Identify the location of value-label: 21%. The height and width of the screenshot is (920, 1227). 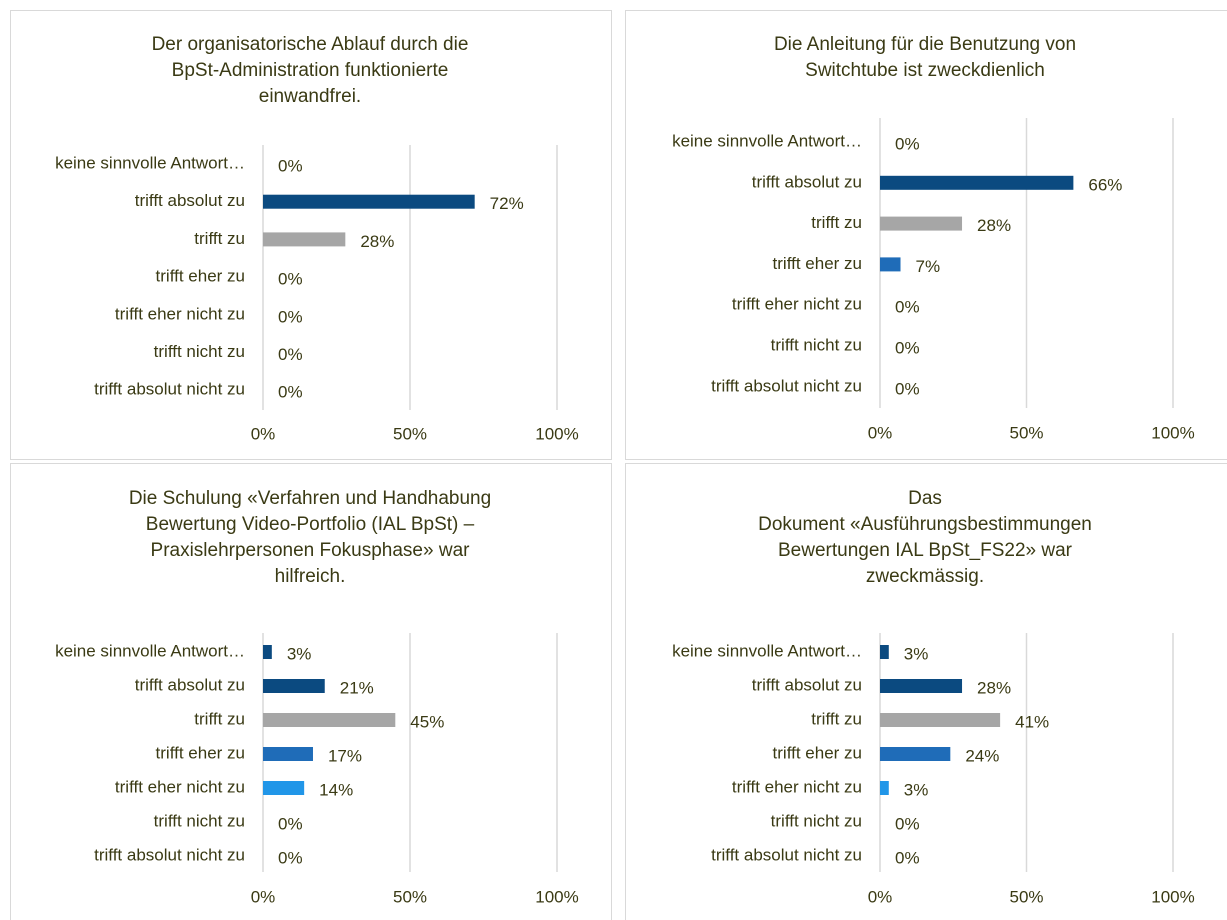
(357, 687).